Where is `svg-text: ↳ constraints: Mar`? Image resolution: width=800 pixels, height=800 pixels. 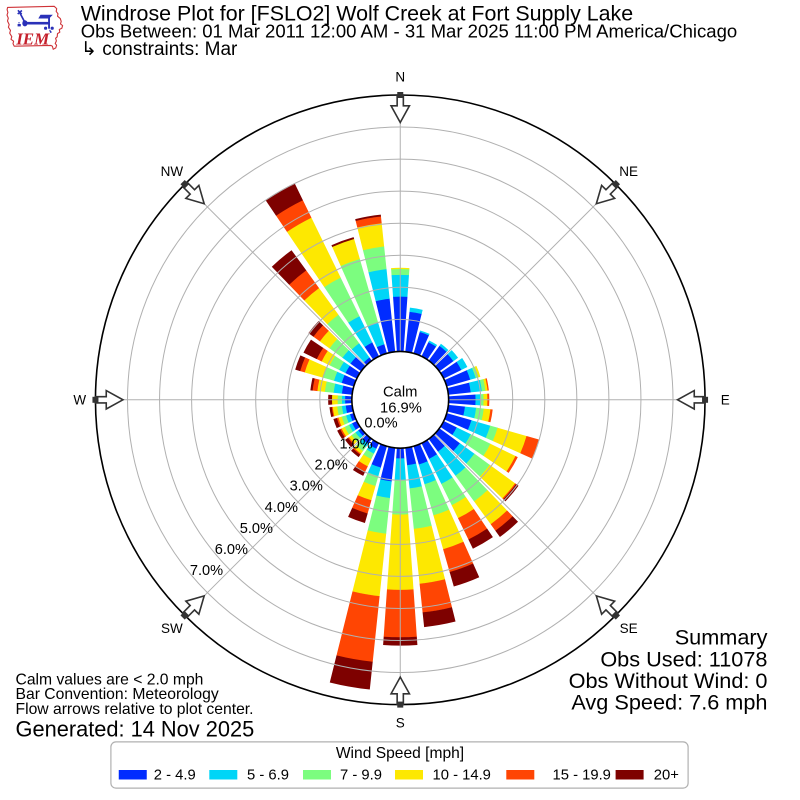 svg-text: ↳ constraints: Mar is located at coordinates (159, 49).